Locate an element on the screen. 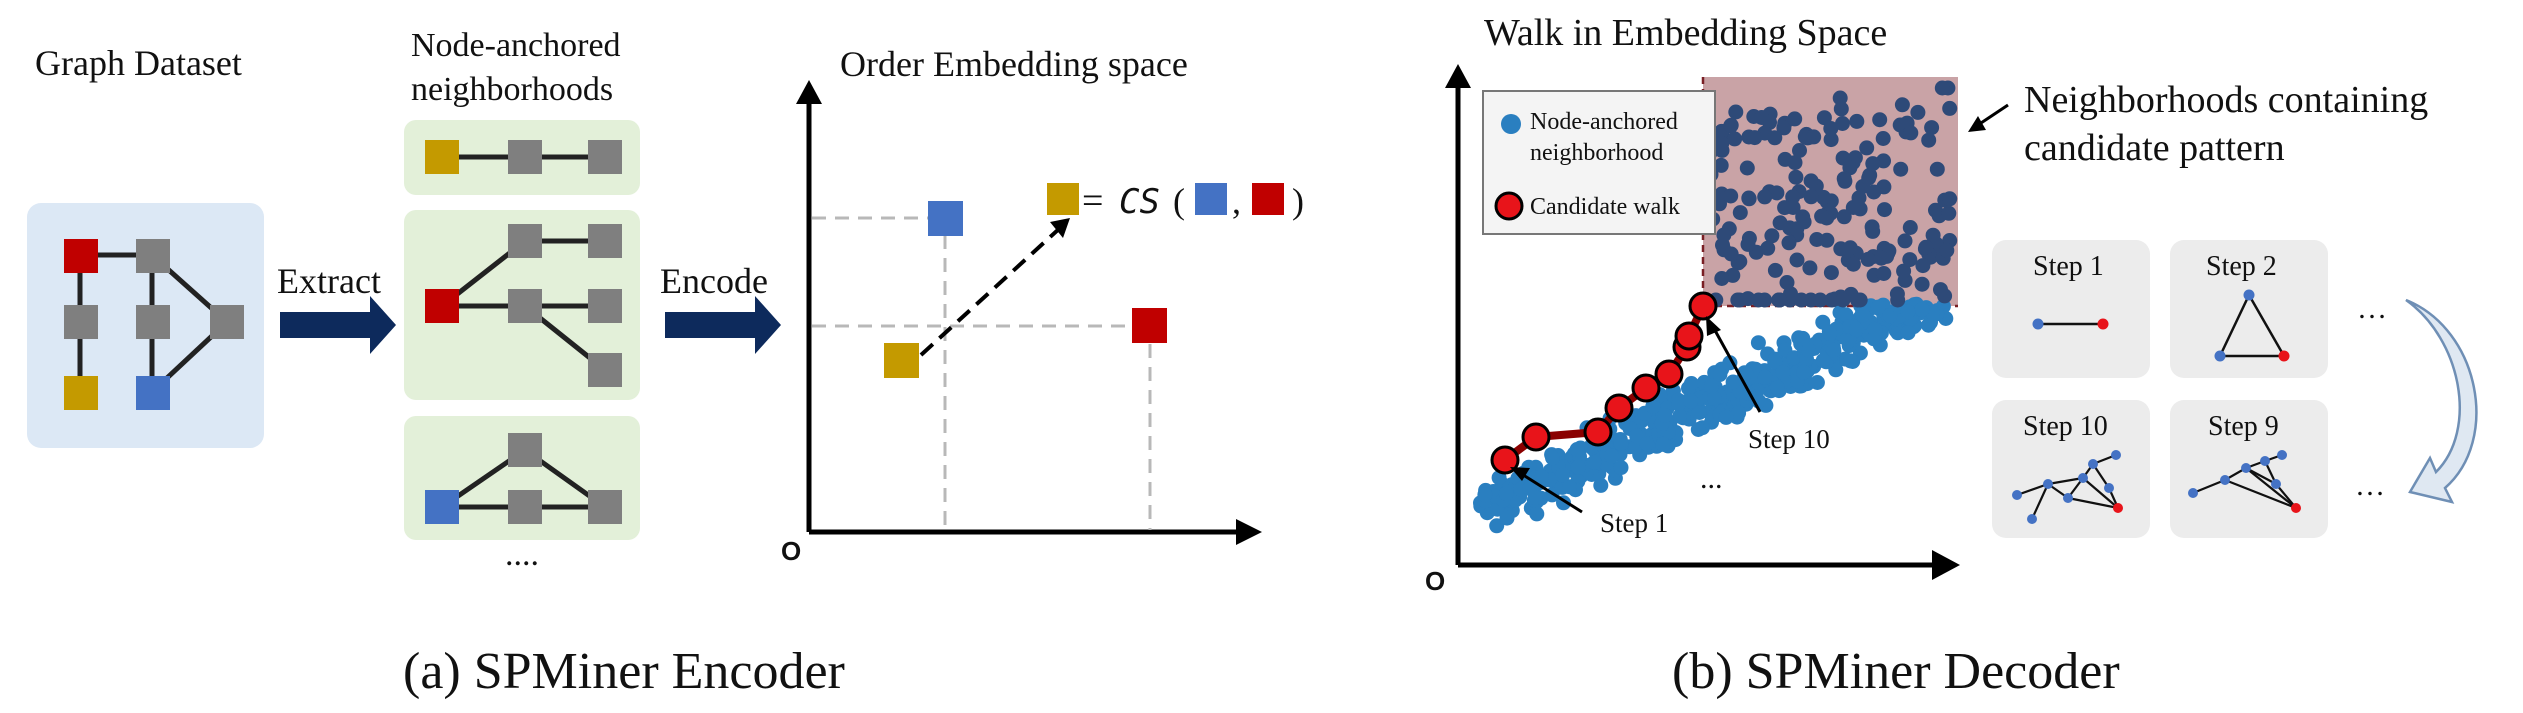 The height and width of the screenshot is (713, 2523). embedding-axes is located at coordinates (1023, 316).